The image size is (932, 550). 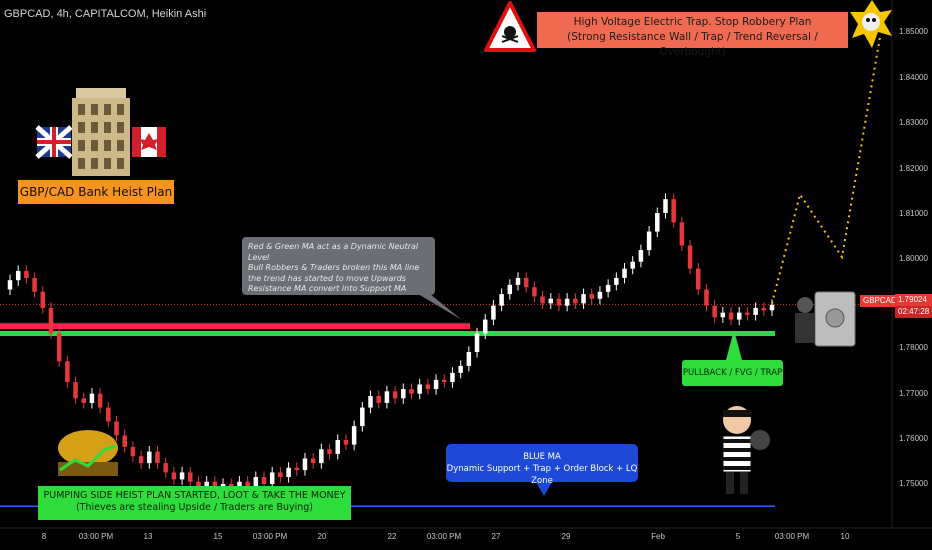 What do you see at coordinates (392, 536) in the screenshot?
I see `x-tick-label: 22` at bounding box center [392, 536].